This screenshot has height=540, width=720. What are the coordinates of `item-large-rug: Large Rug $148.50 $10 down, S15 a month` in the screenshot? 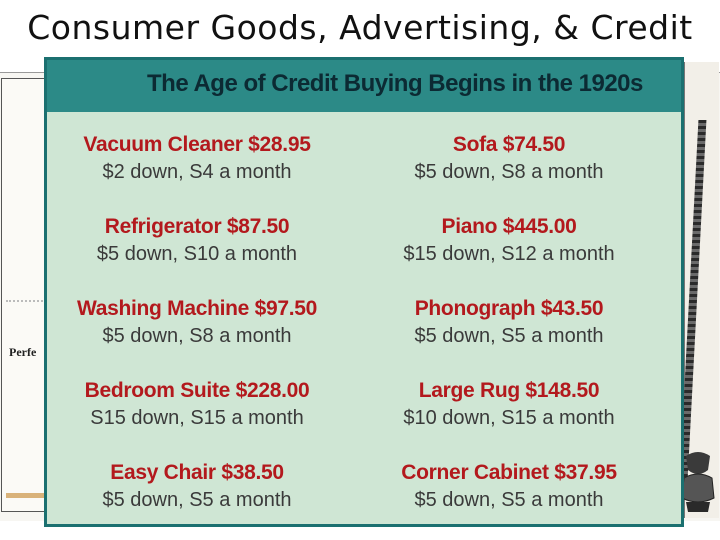 It's located at (509, 405).